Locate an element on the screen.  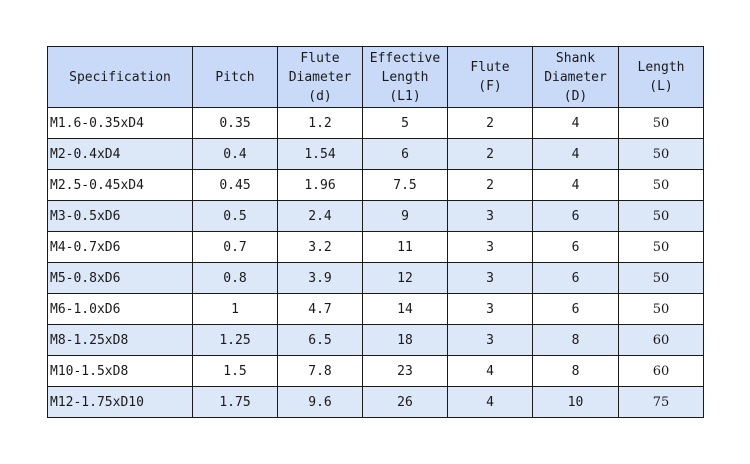
cell-pitch: 0.7 is located at coordinates (235, 247).